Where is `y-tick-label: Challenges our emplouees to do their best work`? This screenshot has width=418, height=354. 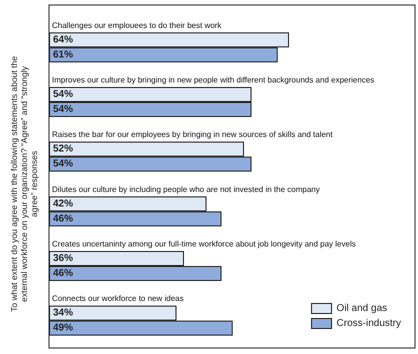 y-tick-label: Challenges our emplouees to do their best work is located at coordinates (137, 25).